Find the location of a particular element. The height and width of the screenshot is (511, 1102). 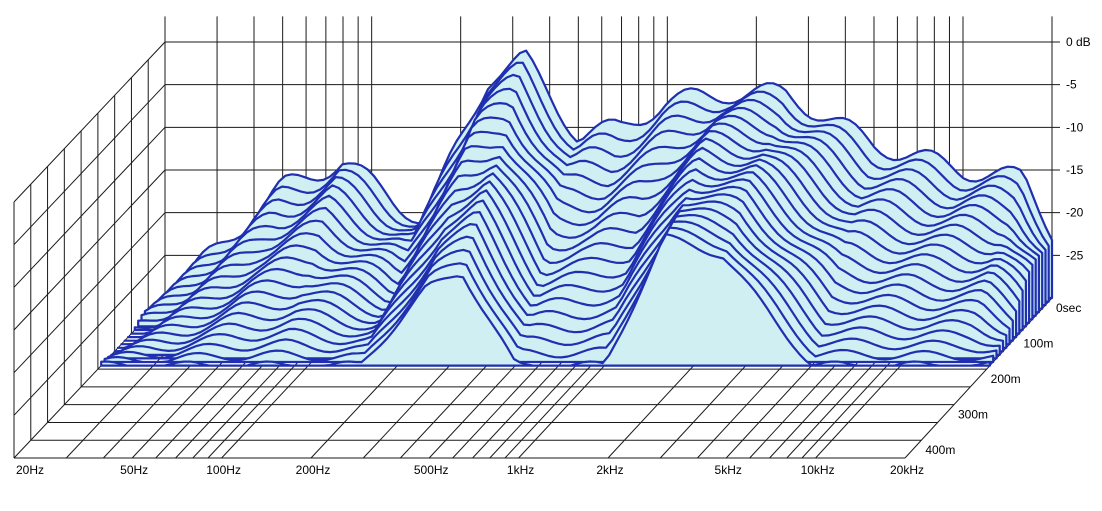

z-tick-label: 100m is located at coordinates (1038, 344).